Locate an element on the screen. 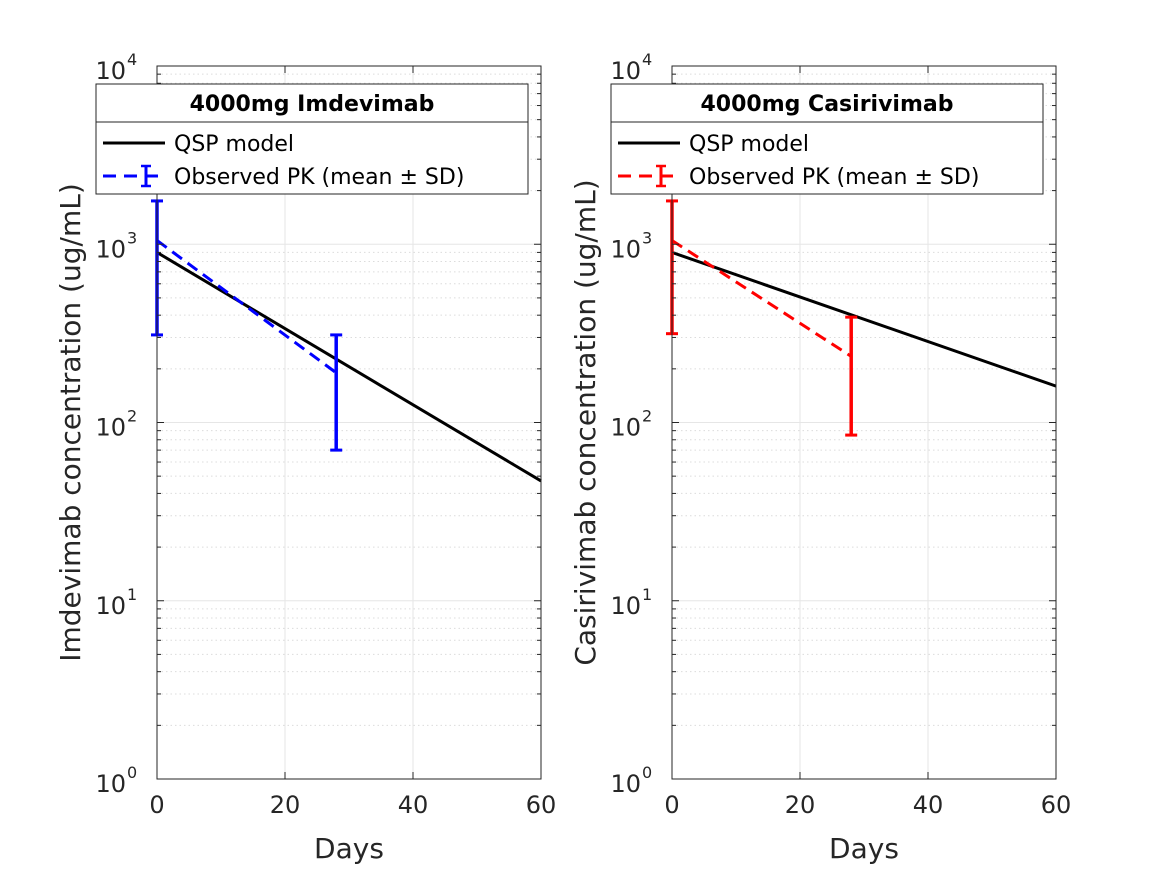 The width and height of the screenshot is (1167, 875). chart2-y-tick-label: 10 0 is located at coordinates (631, 780).